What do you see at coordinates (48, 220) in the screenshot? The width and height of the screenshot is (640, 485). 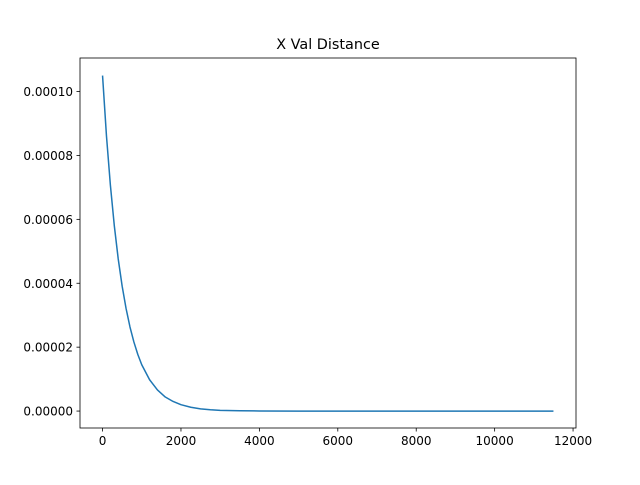 I see `y-tick-label: 0.00006` at bounding box center [48, 220].